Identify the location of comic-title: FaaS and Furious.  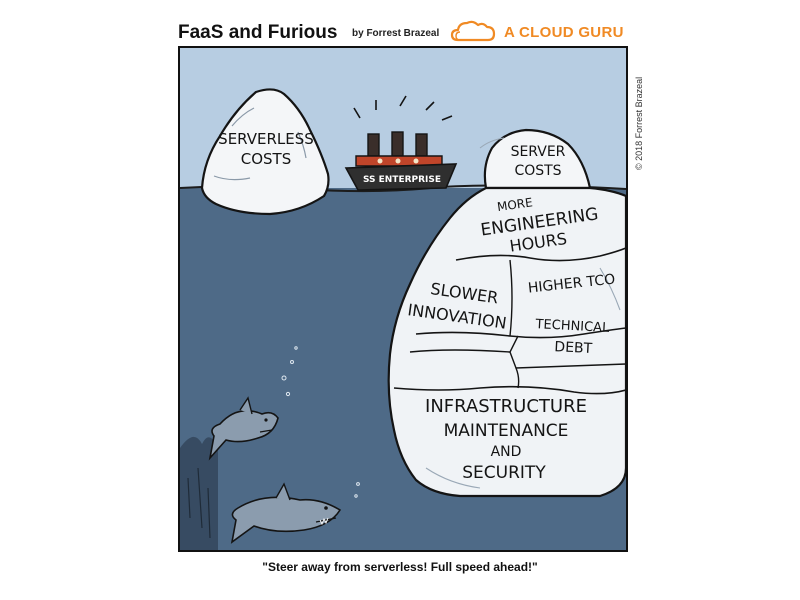
(258, 32).